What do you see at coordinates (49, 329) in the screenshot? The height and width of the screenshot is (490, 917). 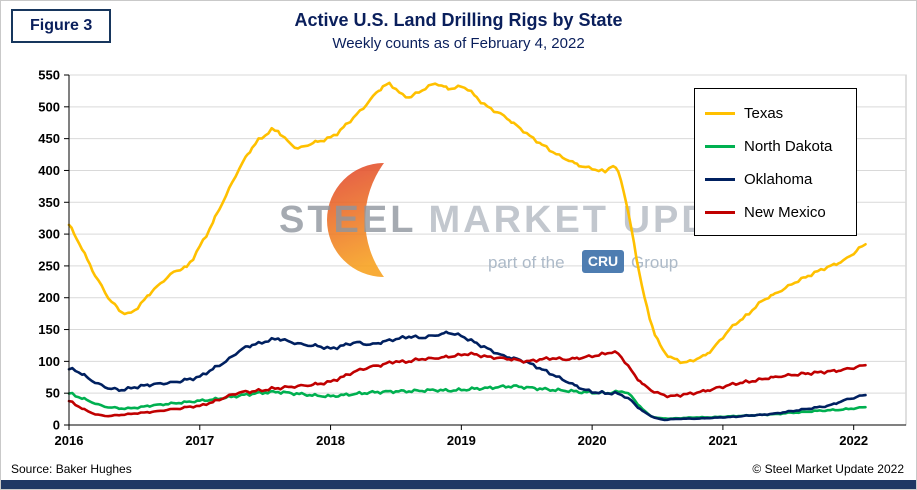 I see `y-tick-label: 150` at bounding box center [49, 329].